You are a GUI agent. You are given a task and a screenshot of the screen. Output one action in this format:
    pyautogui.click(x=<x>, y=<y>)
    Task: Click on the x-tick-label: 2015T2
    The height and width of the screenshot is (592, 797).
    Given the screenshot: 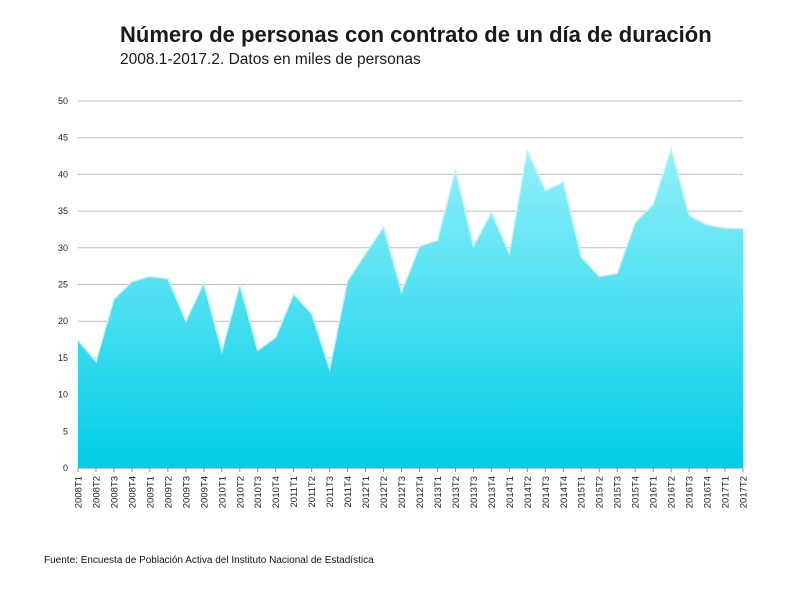 What is the action you would take?
    pyautogui.click(x=600, y=492)
    